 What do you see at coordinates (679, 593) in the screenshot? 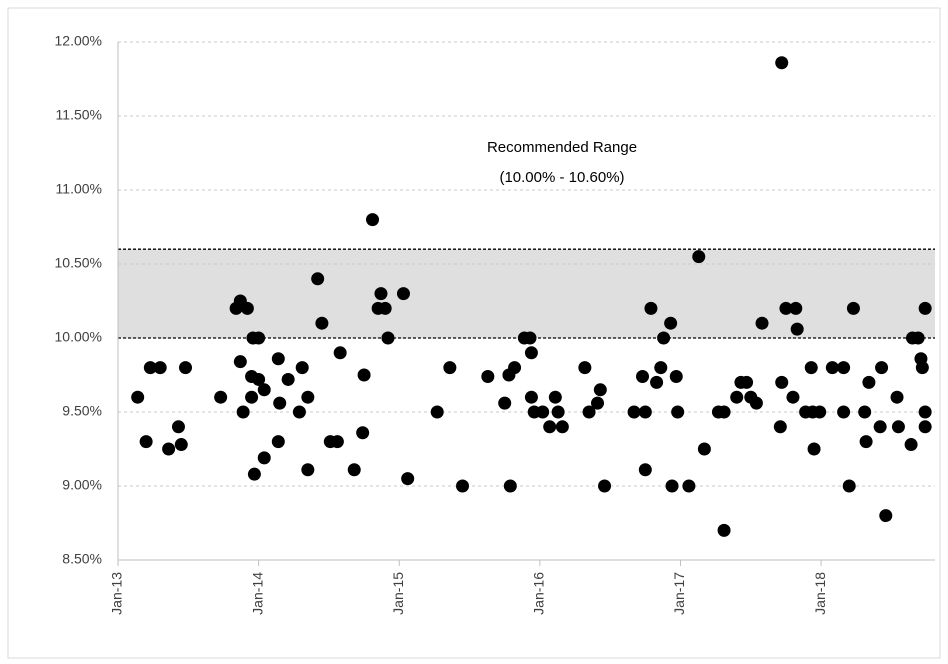
I see `x-tick-label: Jan-17` at bounding box center [679, 593].